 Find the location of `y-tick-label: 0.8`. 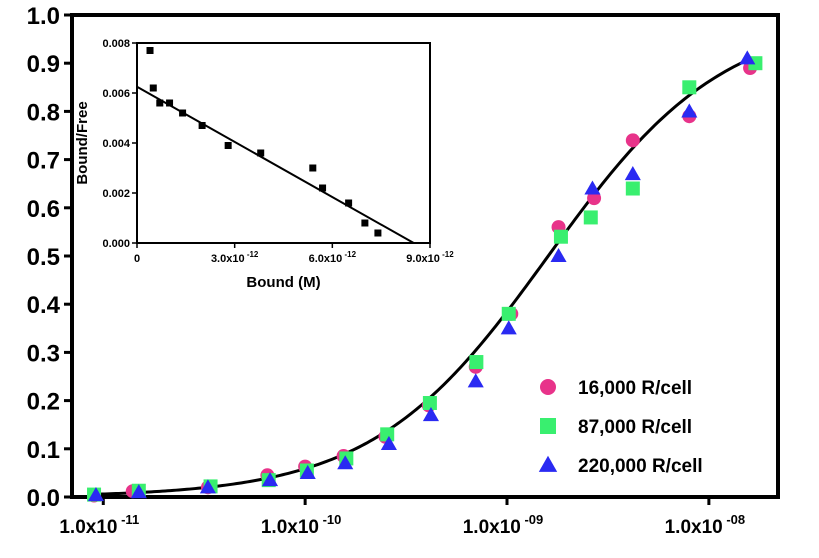

y-tick-label: 0.8 is located at coordinates (43, 112).